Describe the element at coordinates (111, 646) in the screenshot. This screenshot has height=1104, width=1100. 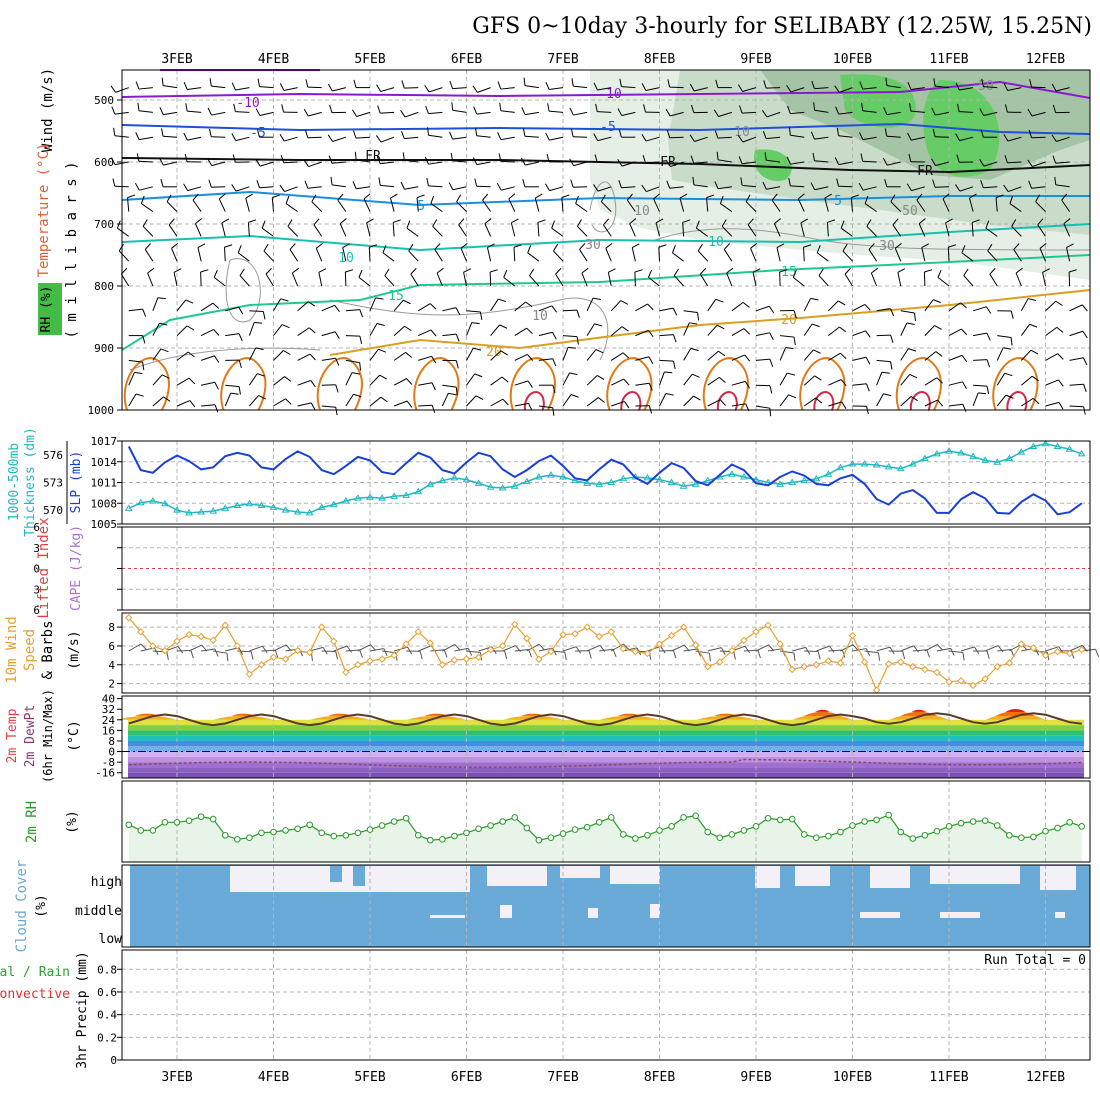
I see `wind-tick-label: 6` at that location.